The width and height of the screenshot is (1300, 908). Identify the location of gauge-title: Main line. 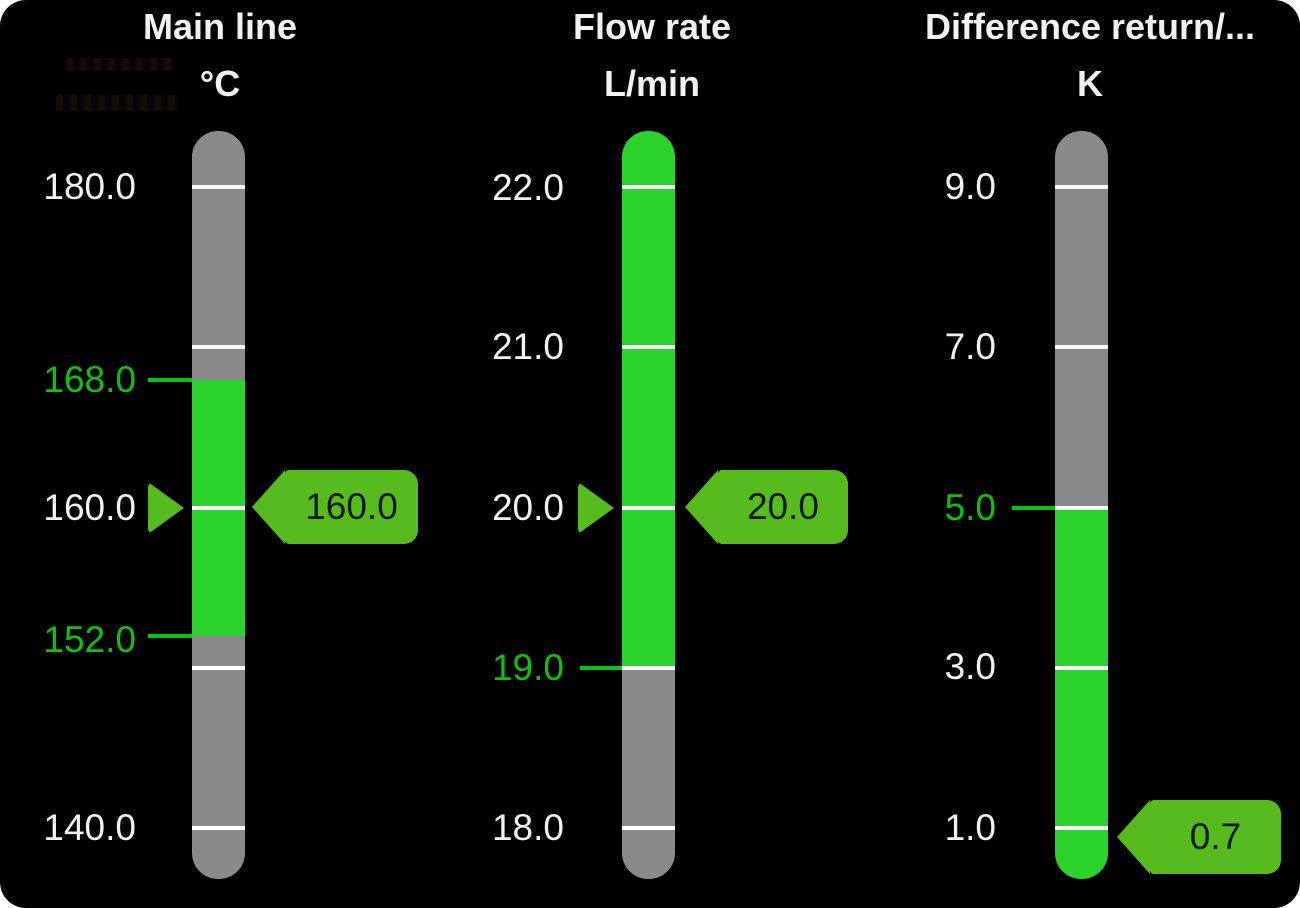
(220, 26).